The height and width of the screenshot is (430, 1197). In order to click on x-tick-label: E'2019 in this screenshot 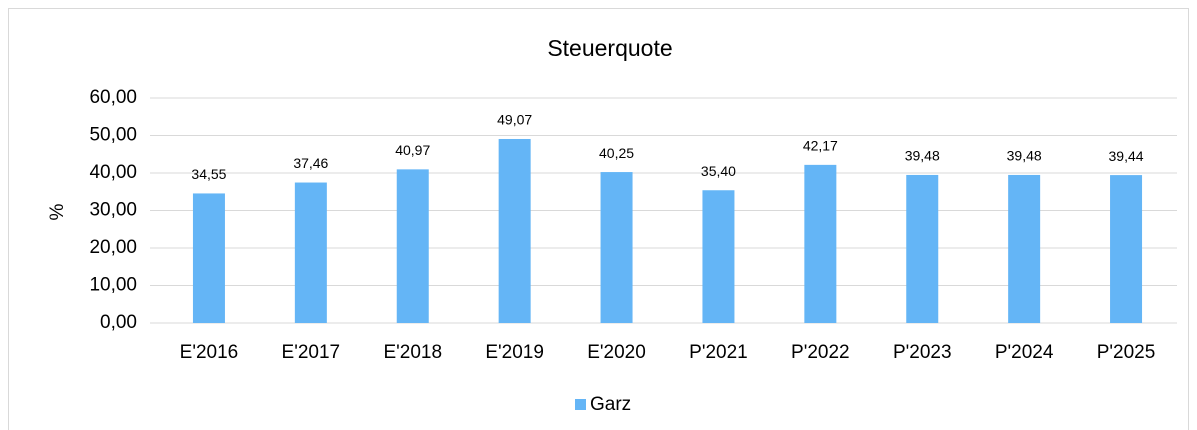, I will do `click(514, 352)`.